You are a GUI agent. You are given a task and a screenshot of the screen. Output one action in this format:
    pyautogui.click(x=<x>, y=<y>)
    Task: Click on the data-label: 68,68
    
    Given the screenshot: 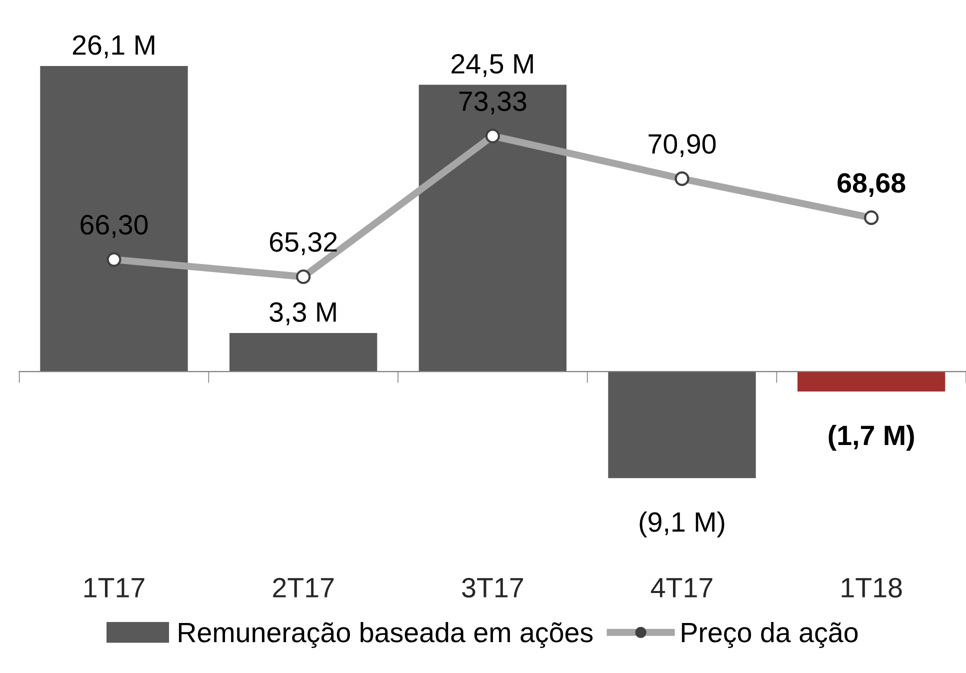 What is the action you would take?
    pyautogui.click(x=872, y=185)
    